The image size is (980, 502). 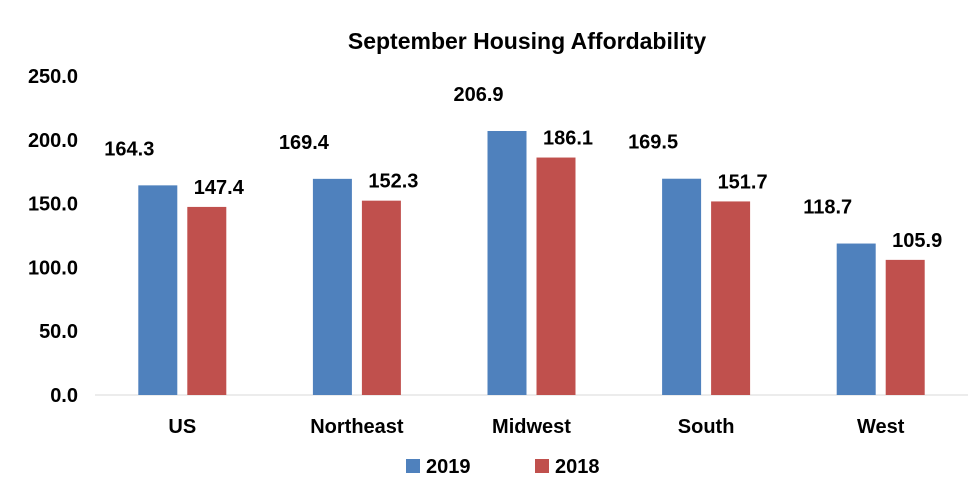 I want to click on chart-title: September Housing Affordability, so click(x=527, y=41).